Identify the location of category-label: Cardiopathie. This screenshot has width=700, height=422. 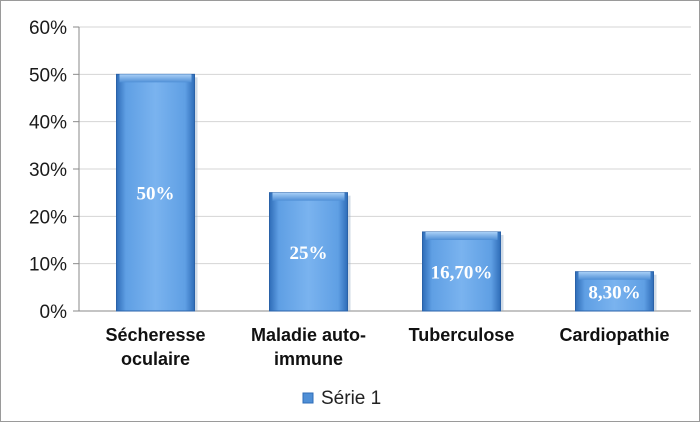
(614, 335).